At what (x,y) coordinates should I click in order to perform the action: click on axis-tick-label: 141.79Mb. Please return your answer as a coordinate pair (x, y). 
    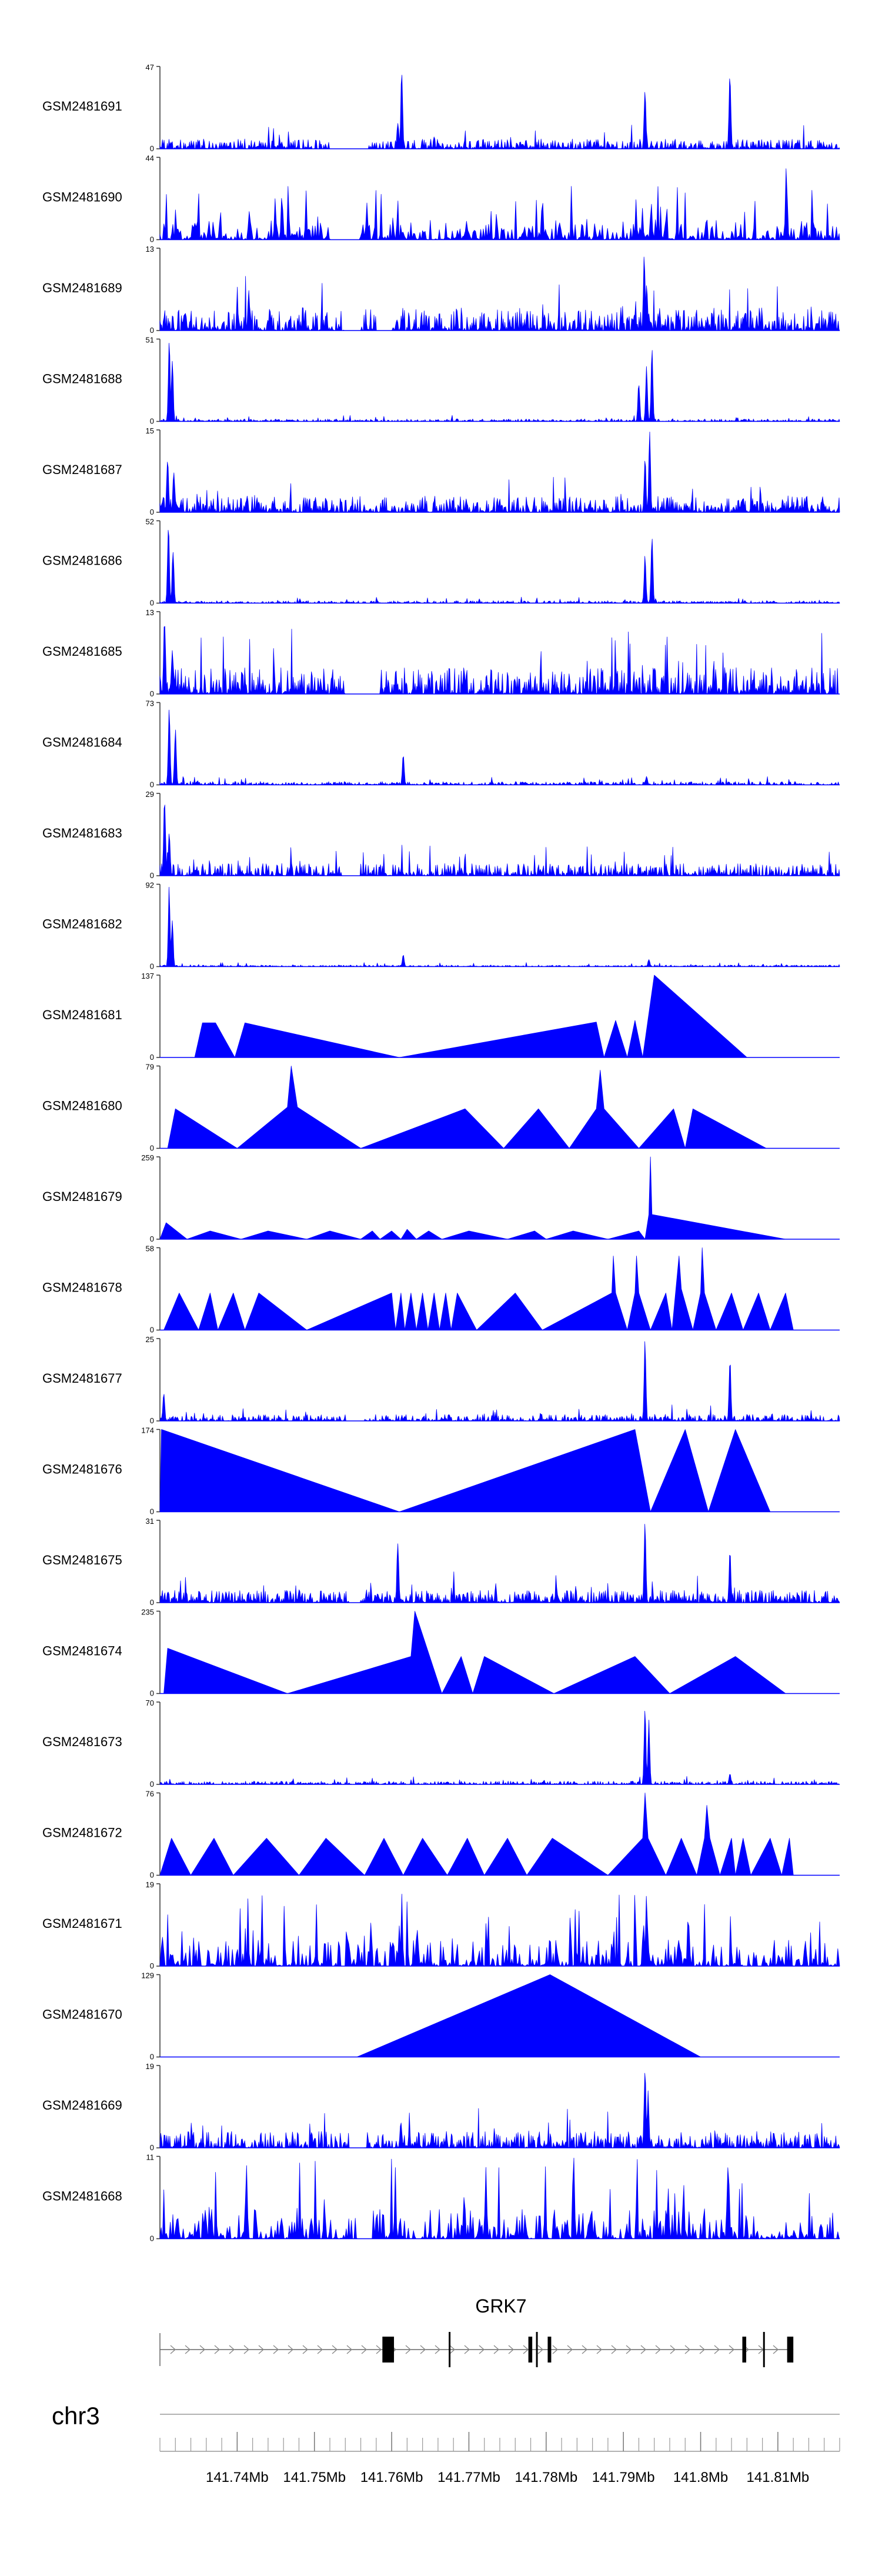
    Looking at the image, I should click on (623, 2477).